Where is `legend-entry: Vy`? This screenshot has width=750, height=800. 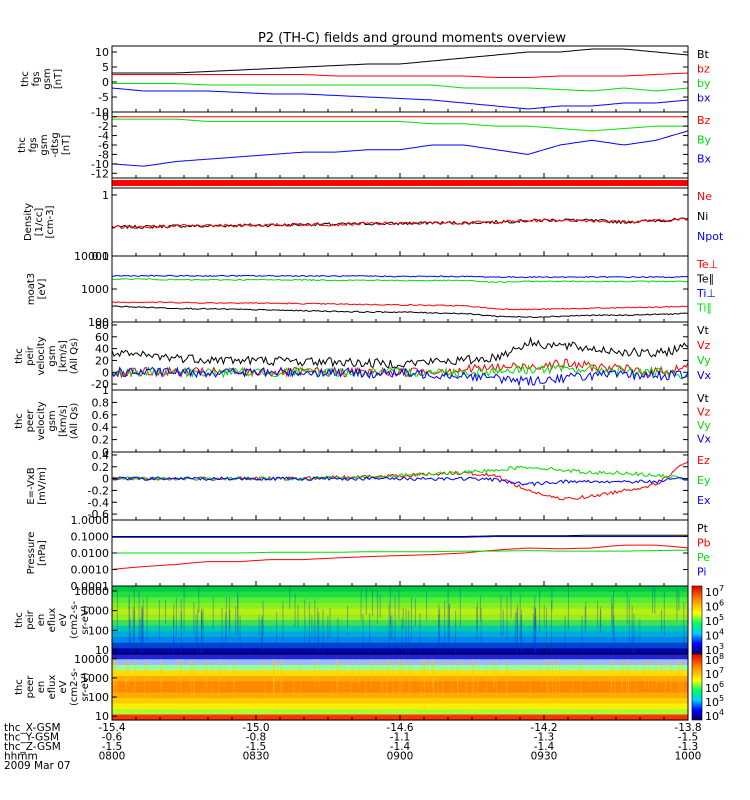
legend-entry: Vy is located at coordinates (704, 360).